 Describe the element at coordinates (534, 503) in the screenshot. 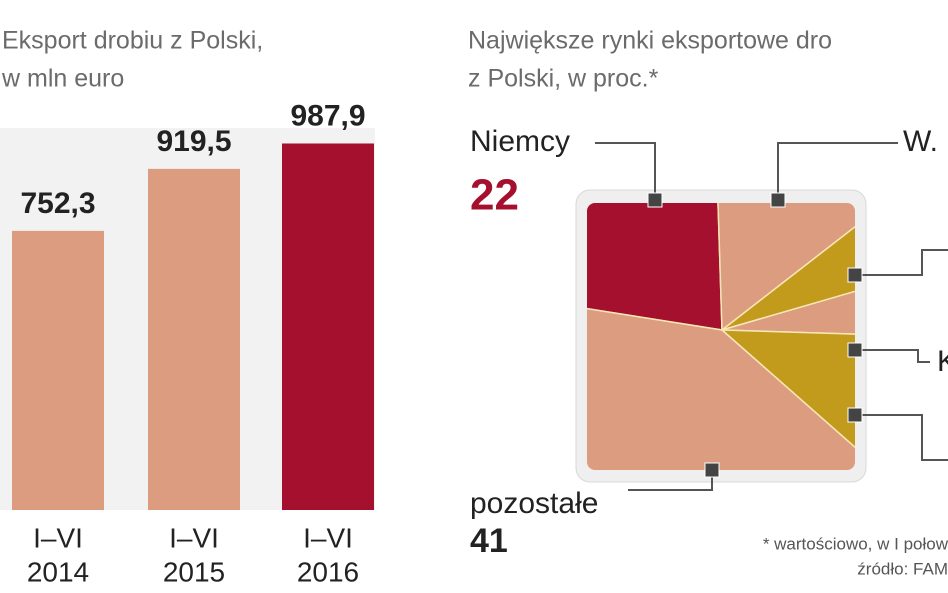

I see `slice-label: pozostałe` at that location.